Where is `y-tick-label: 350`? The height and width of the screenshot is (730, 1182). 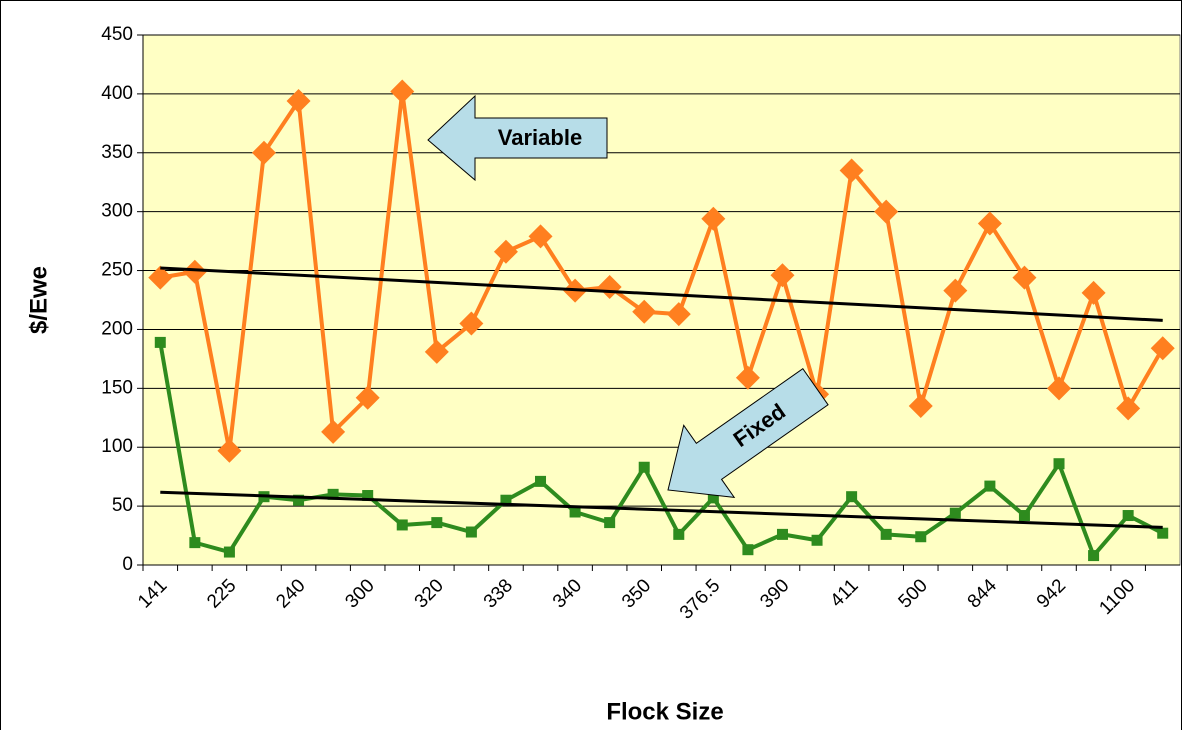 y-tick-label: 350 is located at coordinates (117, 152).